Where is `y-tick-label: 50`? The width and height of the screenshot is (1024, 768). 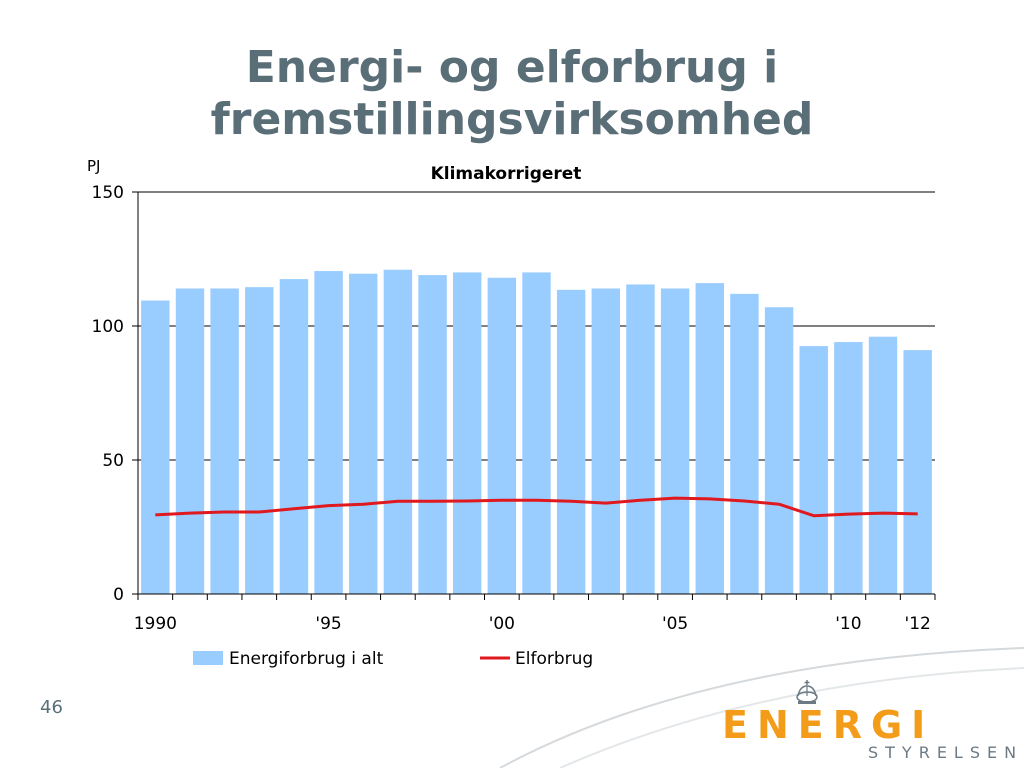 y-tick-label: 50 is located at coordinates (113, 461).